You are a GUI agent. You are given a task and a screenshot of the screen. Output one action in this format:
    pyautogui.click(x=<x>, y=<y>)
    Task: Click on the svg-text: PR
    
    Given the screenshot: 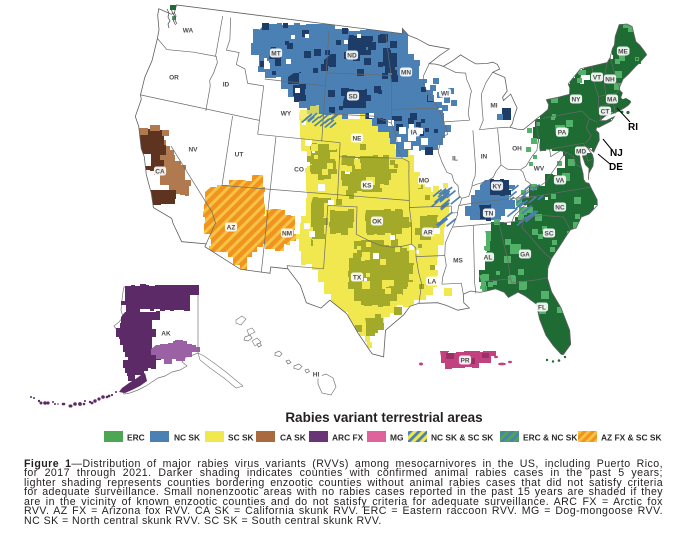 What is the action you would take?
    pyautogui.click(x=464, y=361)
    